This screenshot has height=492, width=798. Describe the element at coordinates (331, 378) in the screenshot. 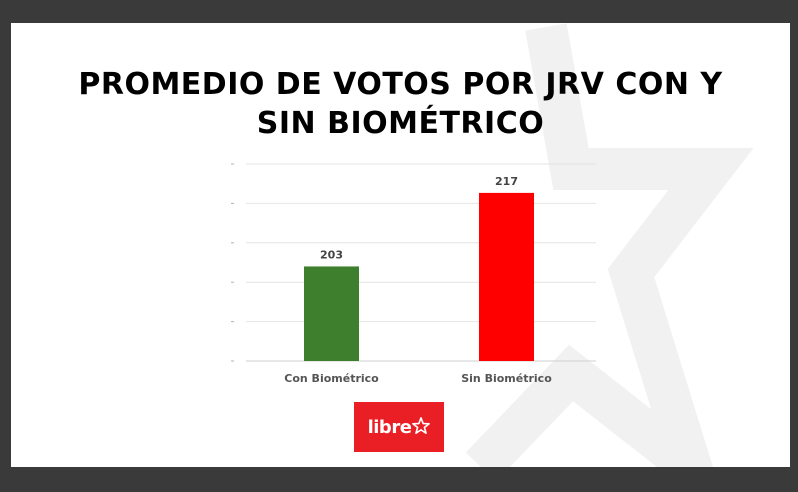

I see `x-tick-label: Con Biométrico` at that location.